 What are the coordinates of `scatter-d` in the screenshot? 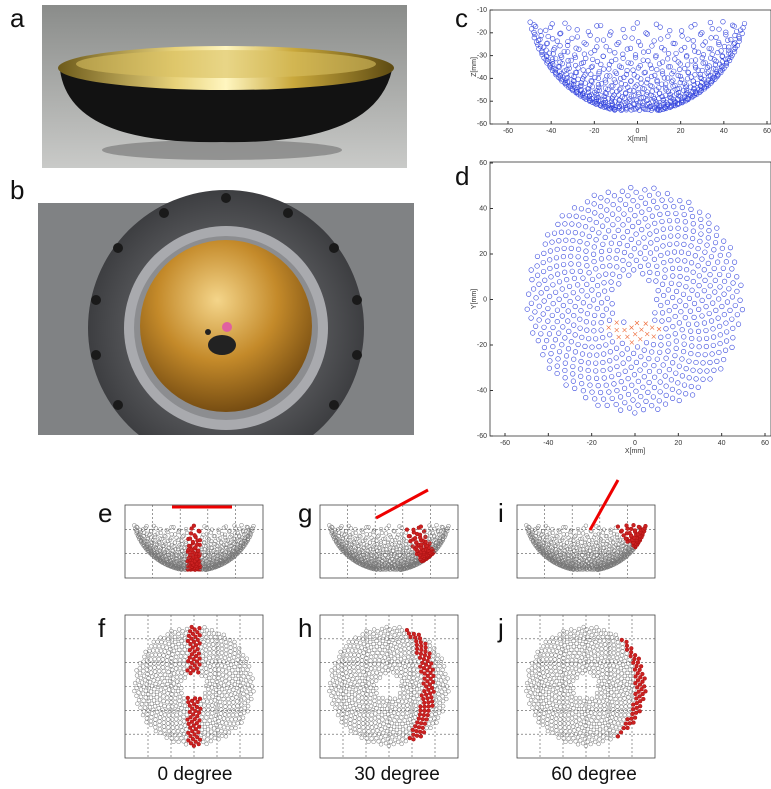 It's located at (635, 300).